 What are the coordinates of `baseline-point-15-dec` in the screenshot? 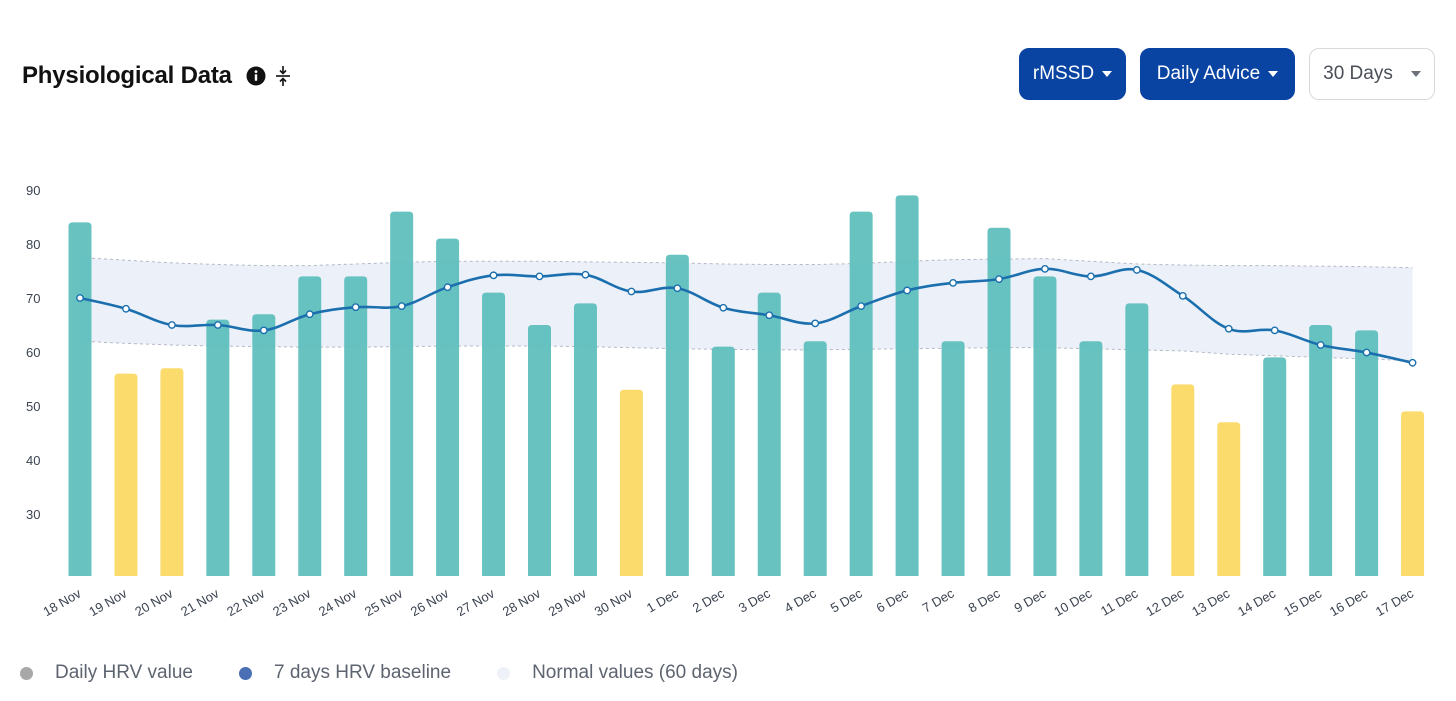 It's located at (1320, 345).